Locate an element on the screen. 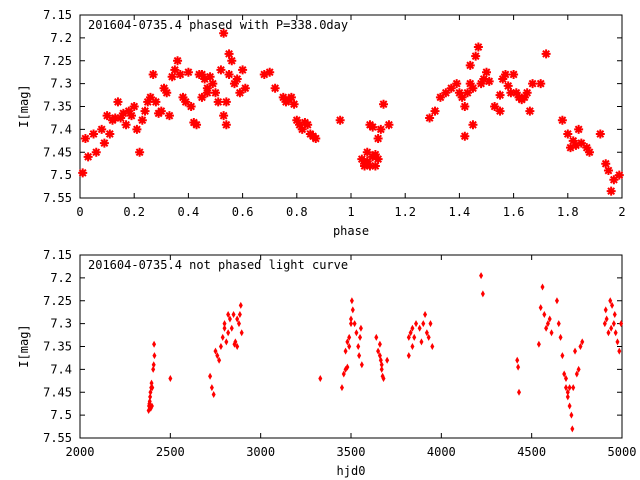 The image size is (640, 480). x-tick-label: 0 is located at coordinates (79, 212).